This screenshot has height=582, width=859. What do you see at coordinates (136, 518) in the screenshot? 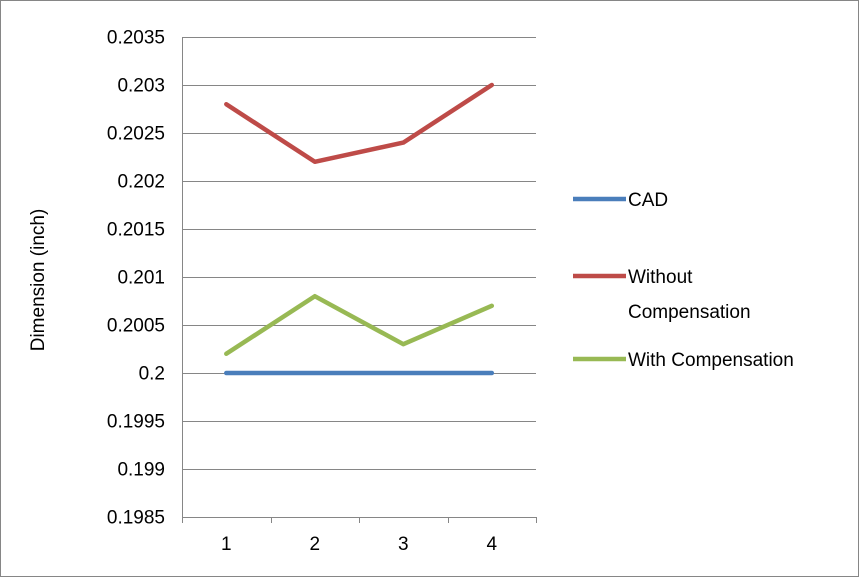
I see `y-tick-label: 0.1985` at bounding box center [136, 518].